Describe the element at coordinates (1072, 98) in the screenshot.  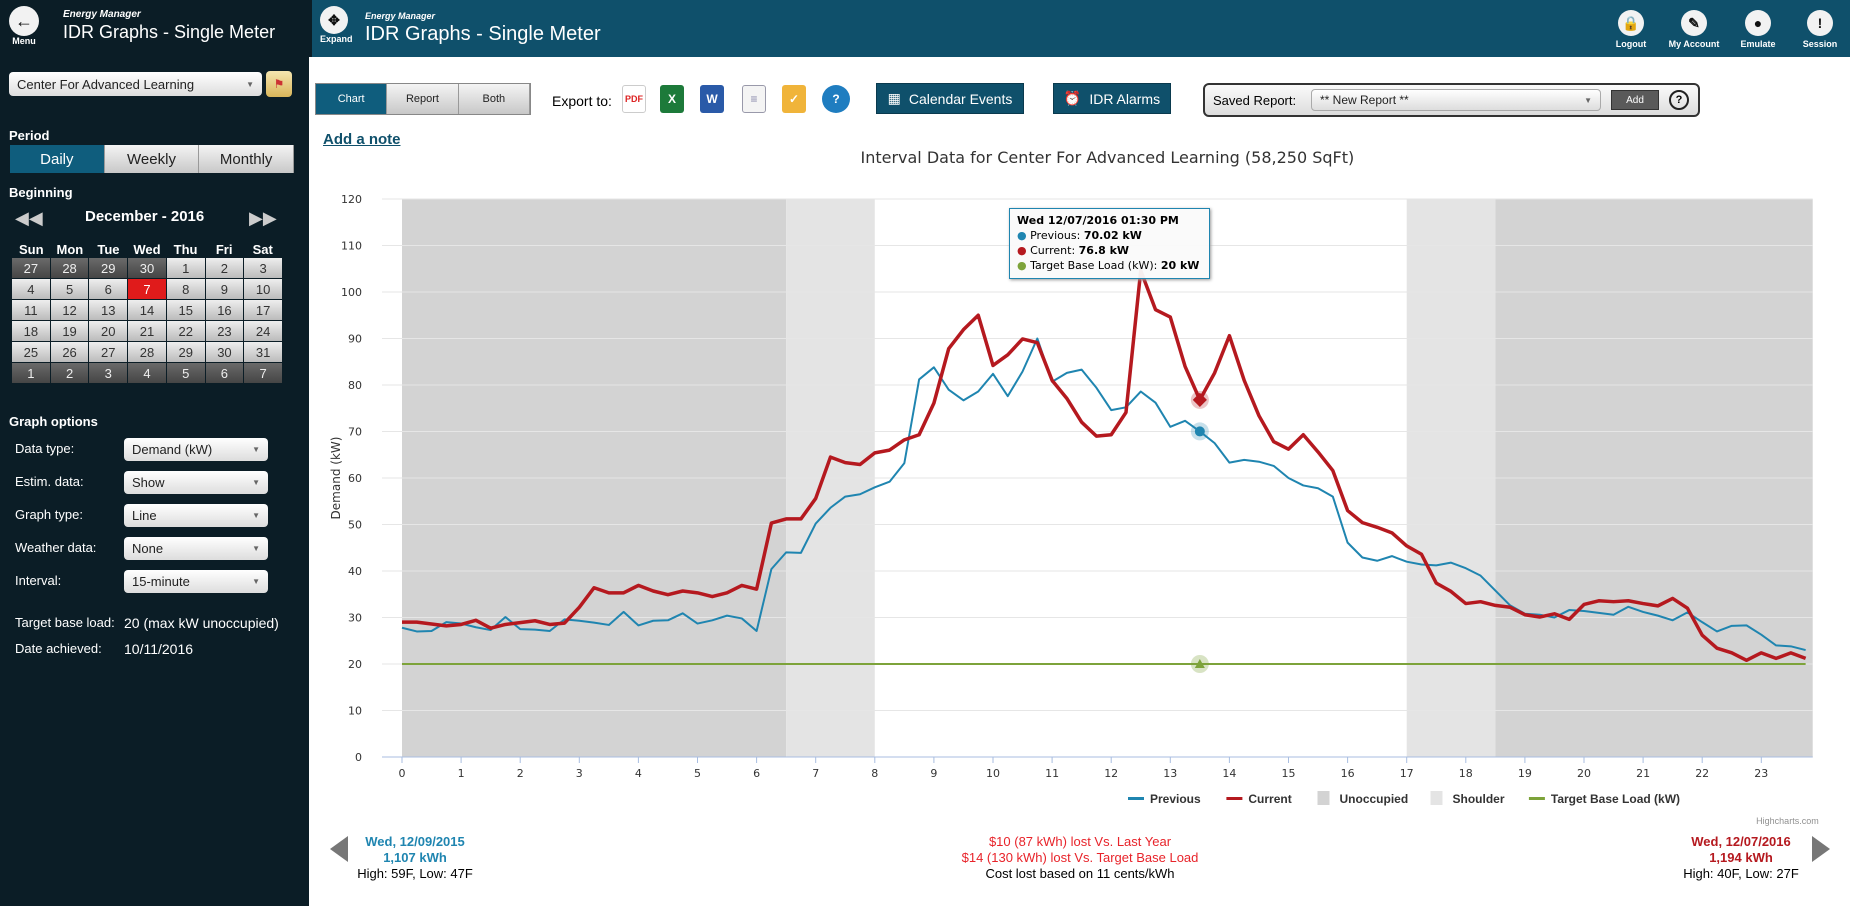
I see `alarm-clock-icon: ⏰` at that location.